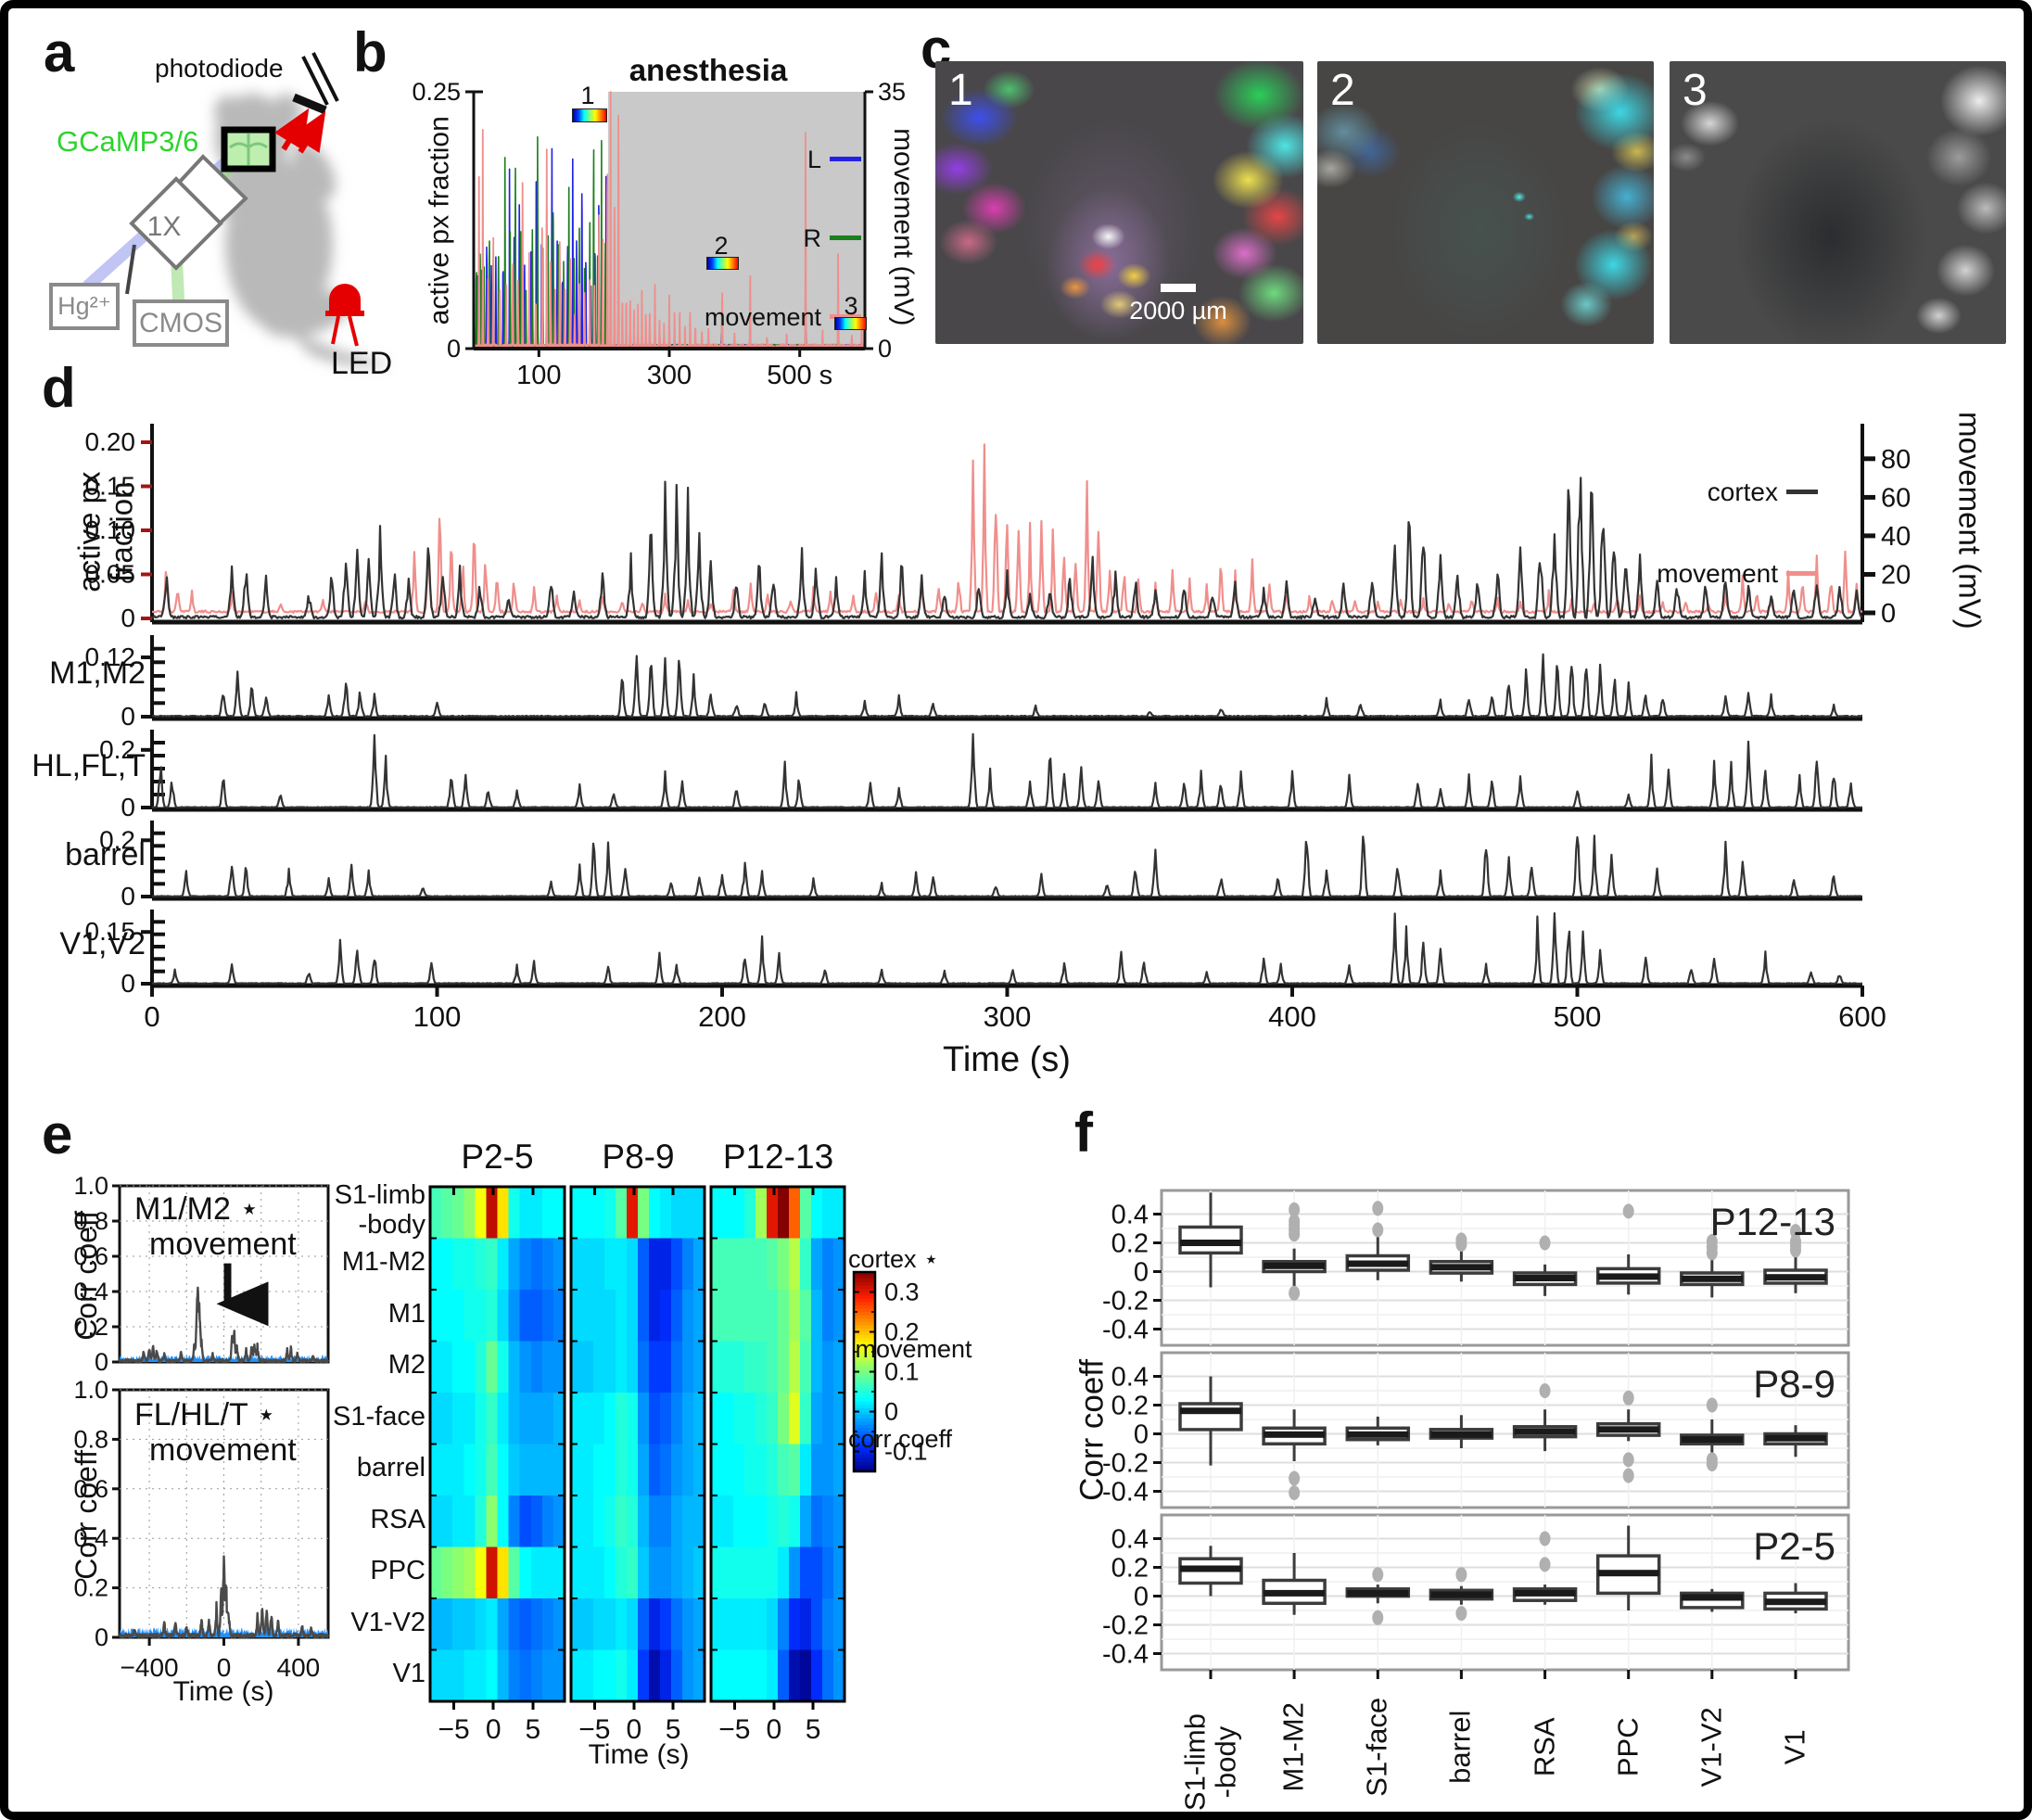 Image resolution: width=2032 pixels, height=1820 pixels. What do you see at coordinates (223, 1244) in the screenshot?
I see `xcorr1-subtitle: movement` at bounding box center [223, 1244].